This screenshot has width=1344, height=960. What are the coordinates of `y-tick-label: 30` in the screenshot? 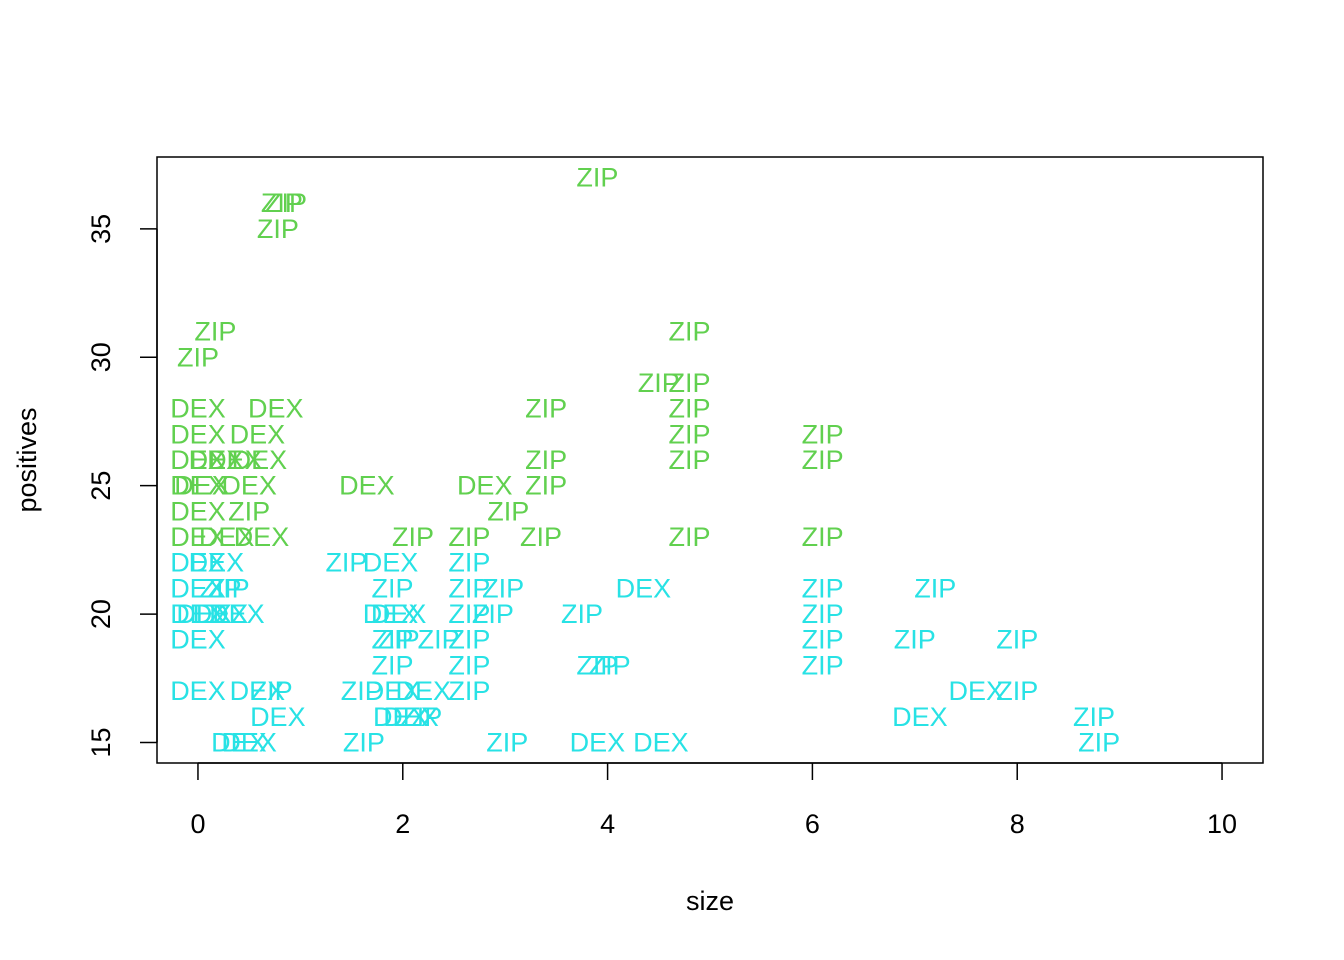 It's located at (101, 357).